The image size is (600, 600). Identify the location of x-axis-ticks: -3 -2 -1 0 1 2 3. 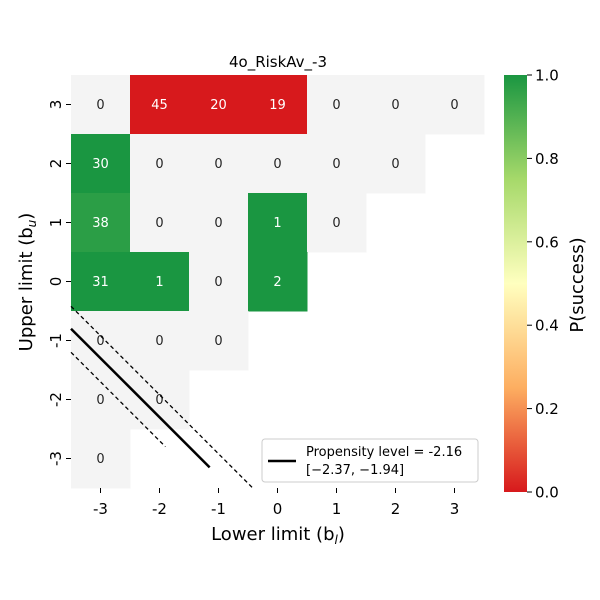
(276, 503).